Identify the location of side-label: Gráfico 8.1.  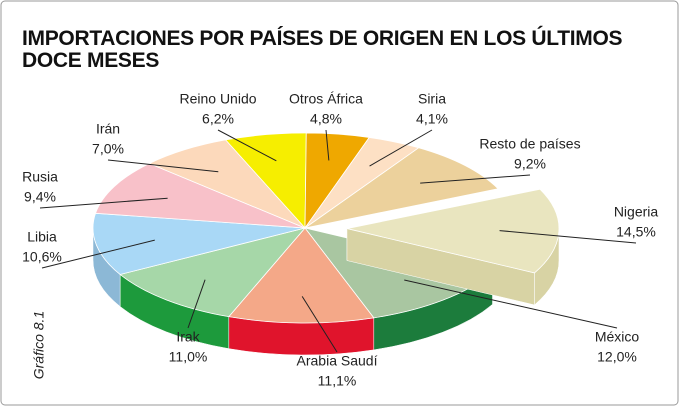
(39, 345).